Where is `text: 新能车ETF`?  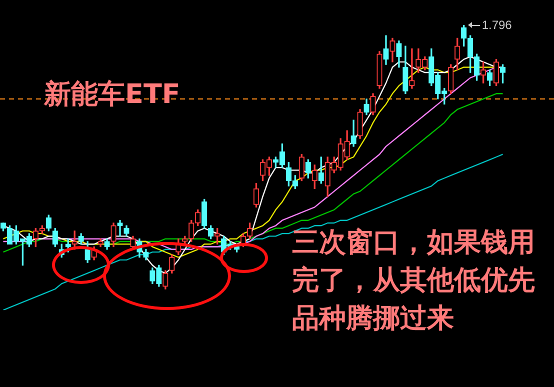
text: 新能车ETF is located at coordinates (112, 95).